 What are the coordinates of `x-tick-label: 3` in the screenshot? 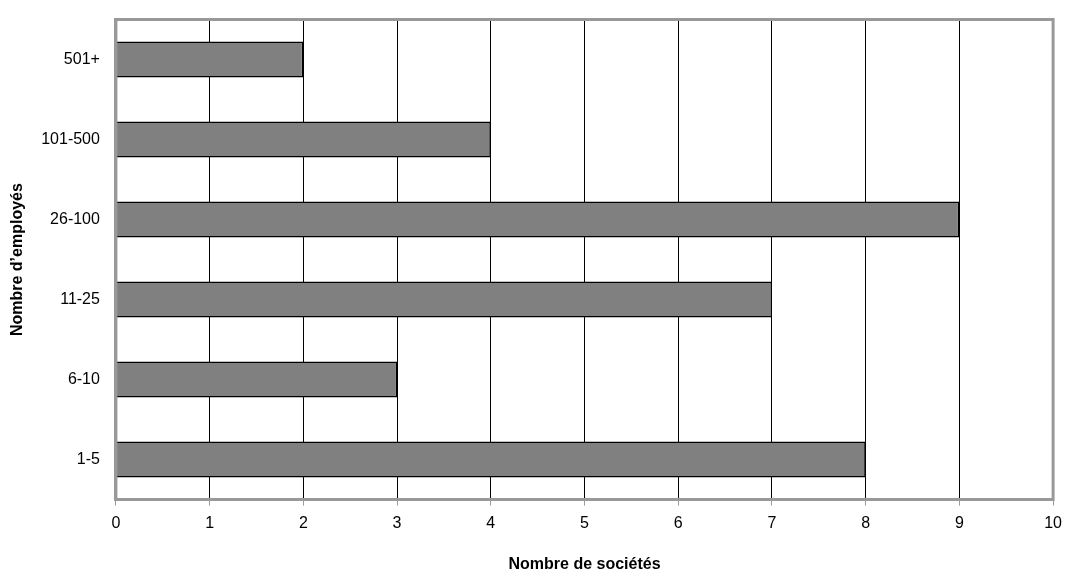 It's located at (397, 522).